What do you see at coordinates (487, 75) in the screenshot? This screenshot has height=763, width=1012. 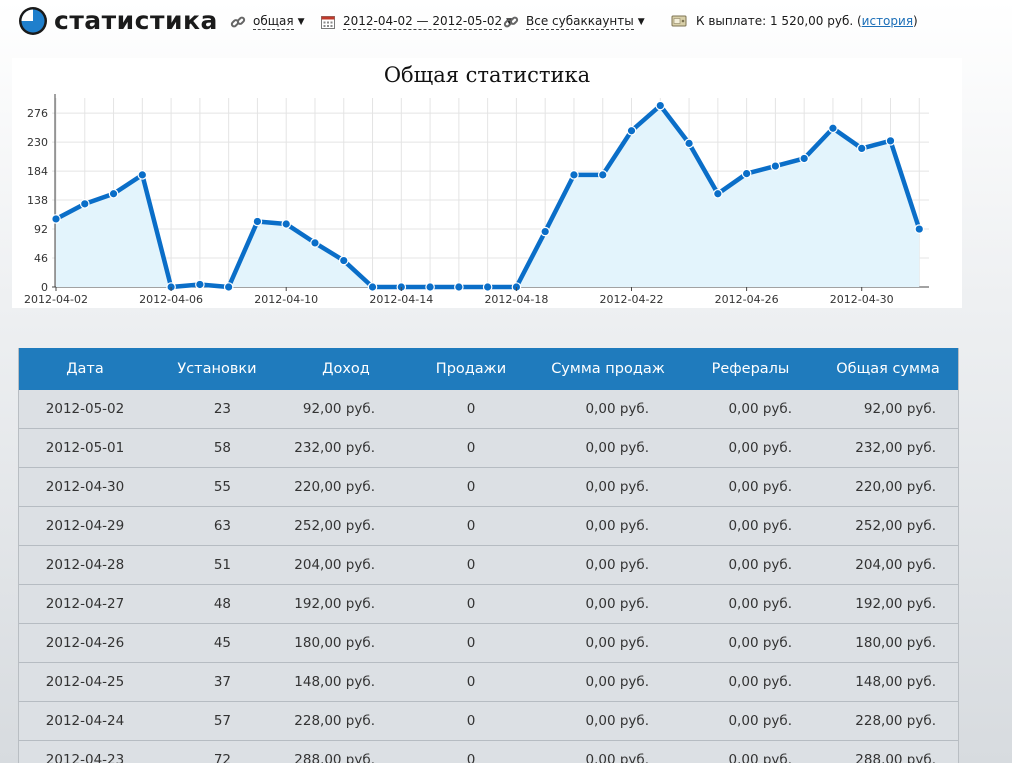 I see `chart-title: Общая статистика` at bounding box center [487, 75].